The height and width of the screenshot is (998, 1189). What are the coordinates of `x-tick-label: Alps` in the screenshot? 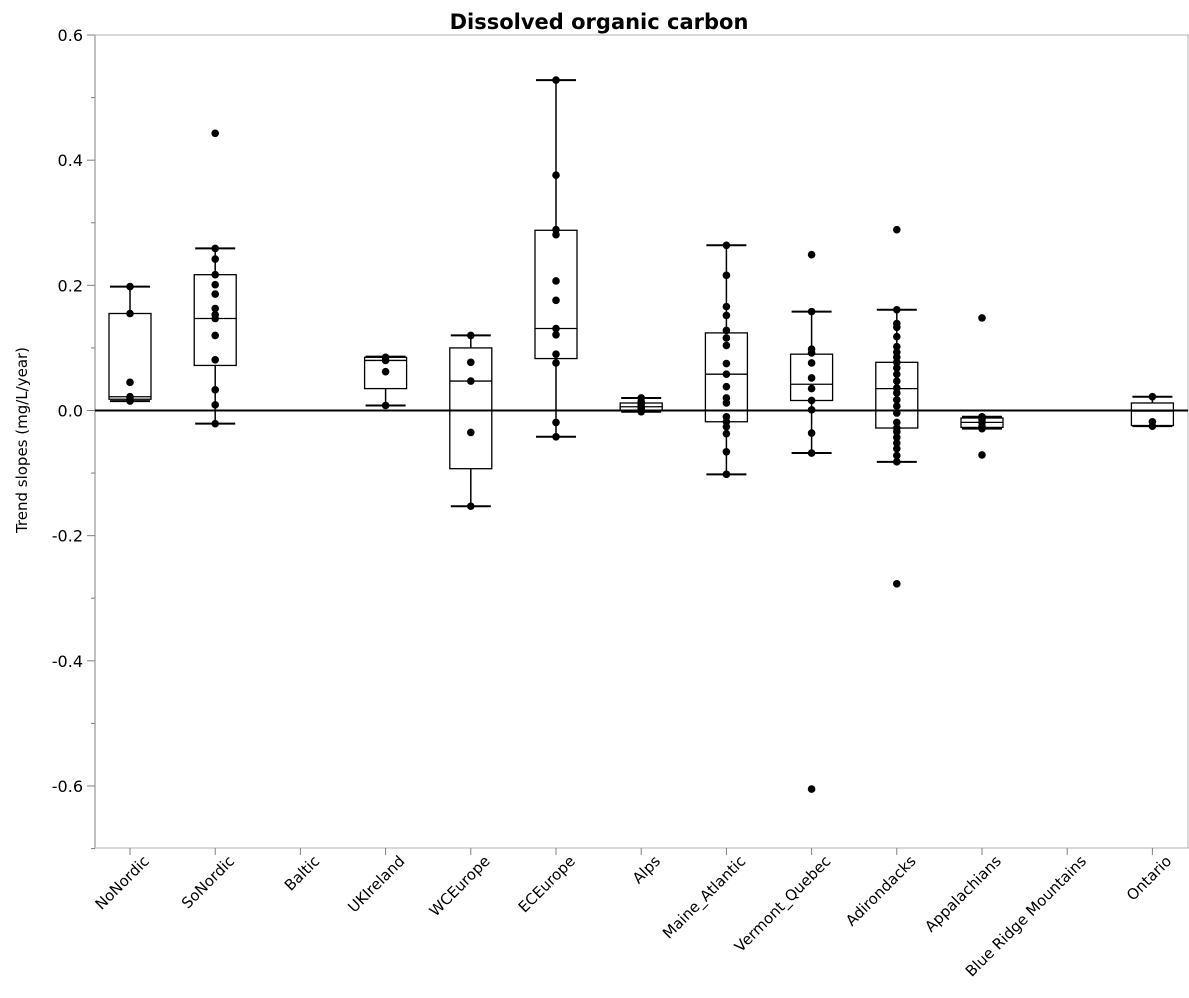 It's located at (646, 869).